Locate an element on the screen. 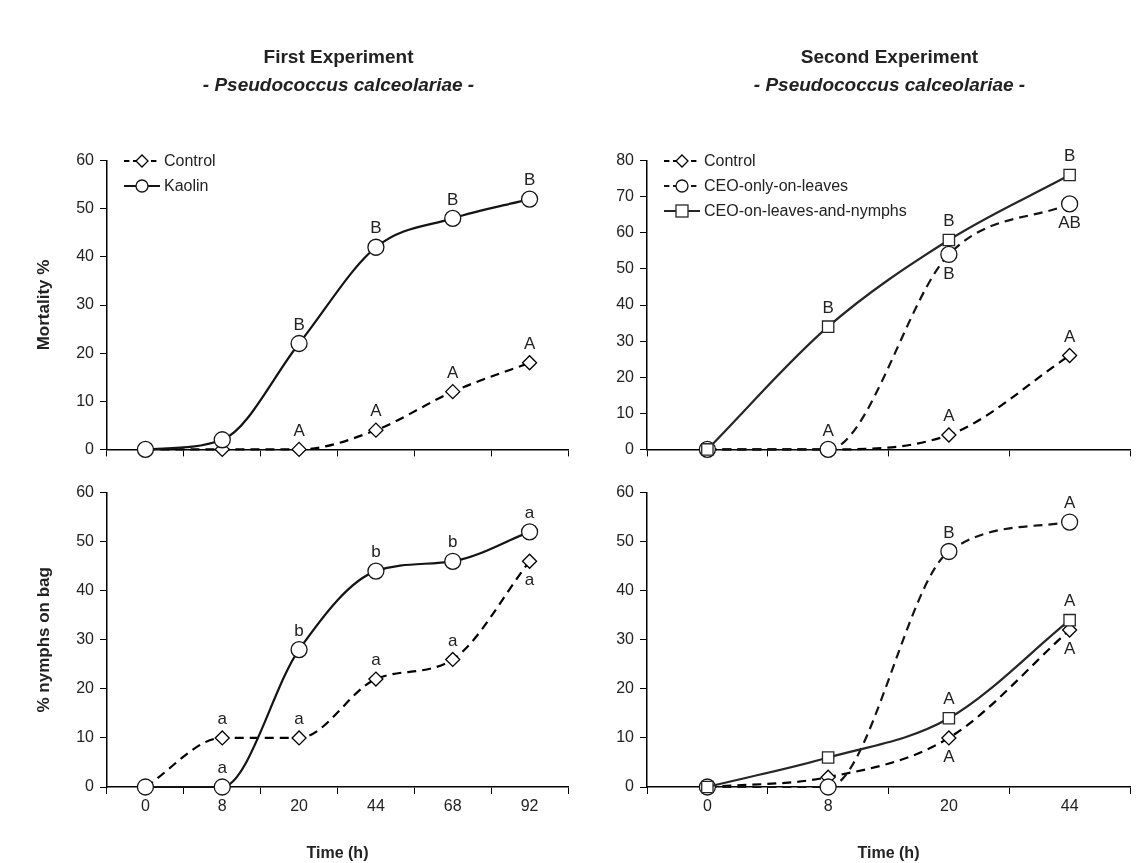 This screenshot has height=863, width=1142. chart-title: First Experiment is located at coordinates (338, 57).